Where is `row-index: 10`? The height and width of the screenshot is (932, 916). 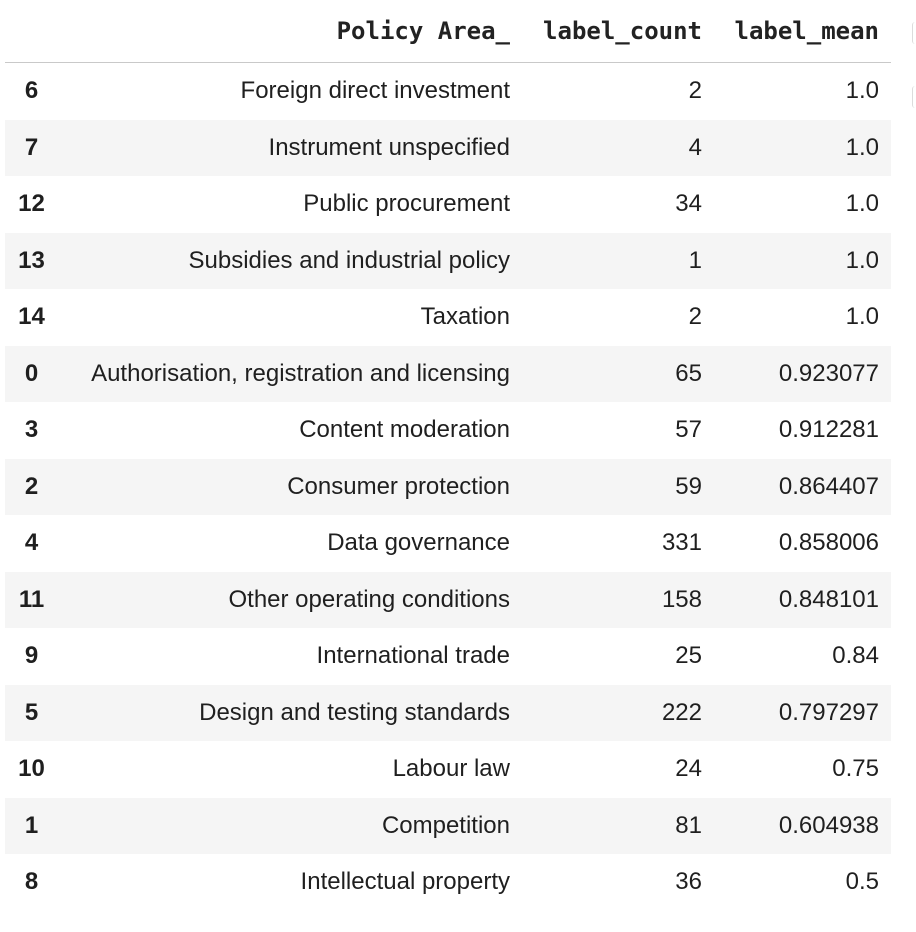
row-index: 10 is located at coordinates (31, 769).